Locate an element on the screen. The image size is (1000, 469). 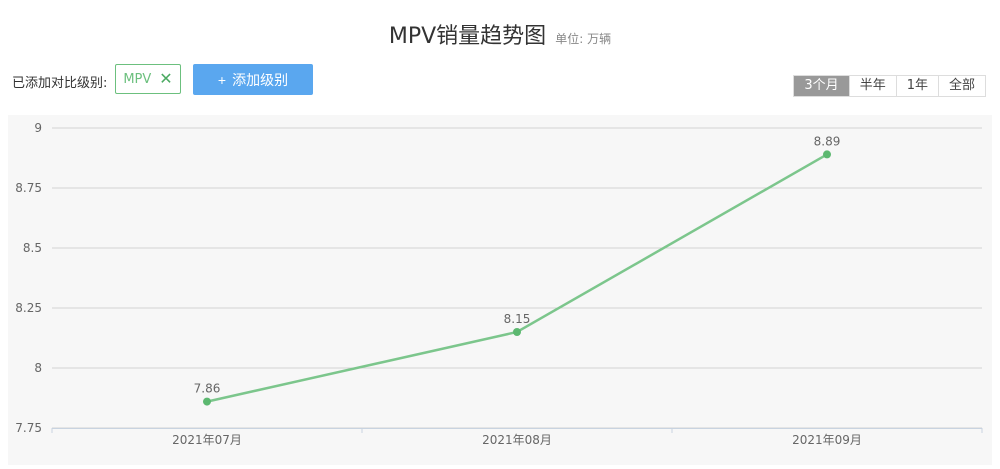
y-tick-label: 7.75 is located at coordinates (28, 428).